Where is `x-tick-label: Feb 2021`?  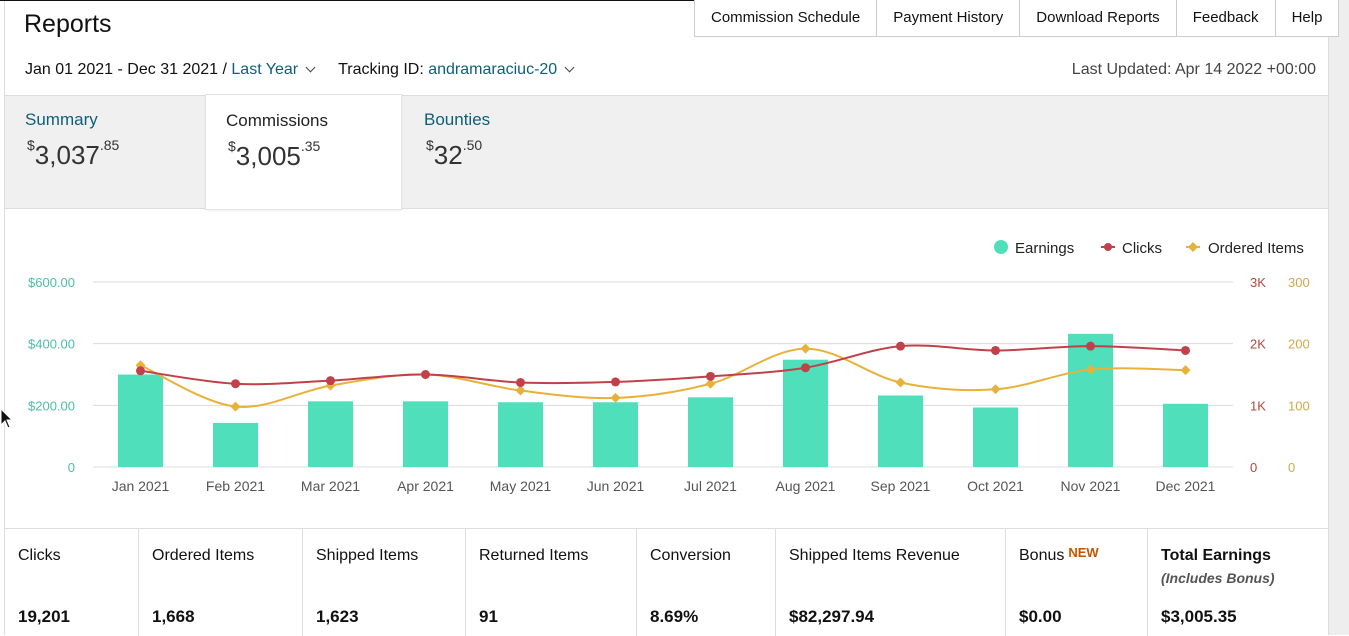 x-tick-label: Feb 2021 is located at coordinates (235, 486).